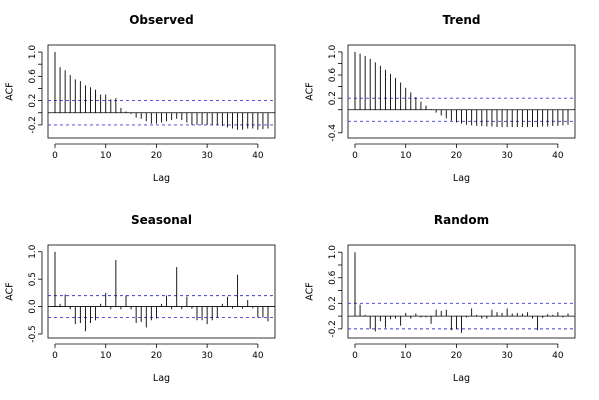 Image resolution: width=599 pixels, height=400 pixels. What do you see at coordinates (161, 220) in the screenshot?
I see `chart-title: Seasonal` at bounding box center [161, 220].